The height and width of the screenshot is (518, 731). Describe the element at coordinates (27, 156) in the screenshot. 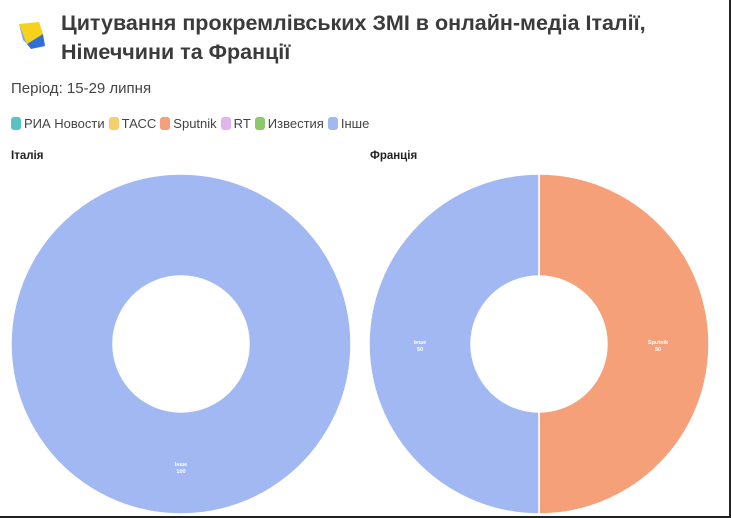

I see `panel-title-italy: Італія` at that location.